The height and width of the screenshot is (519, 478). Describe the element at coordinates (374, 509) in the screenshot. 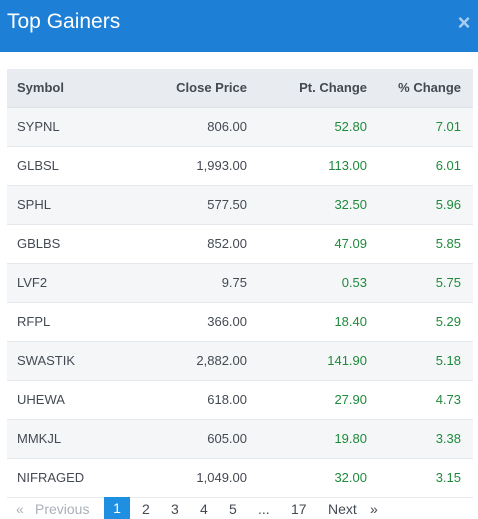

I see `next-glyph: »` at that location.